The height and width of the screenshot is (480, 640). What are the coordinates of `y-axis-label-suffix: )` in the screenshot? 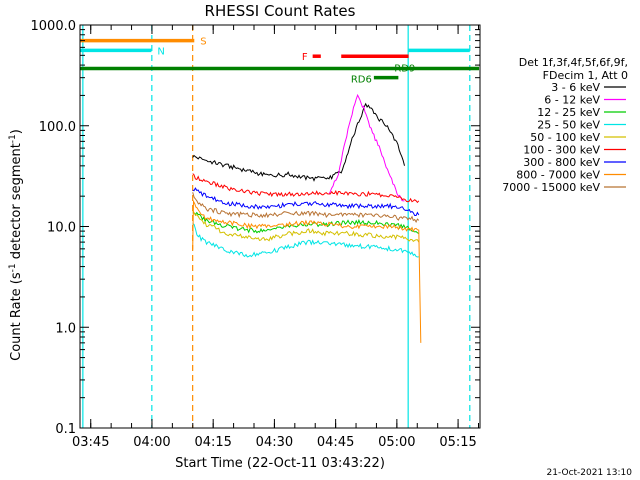 It's located at (16, 131).